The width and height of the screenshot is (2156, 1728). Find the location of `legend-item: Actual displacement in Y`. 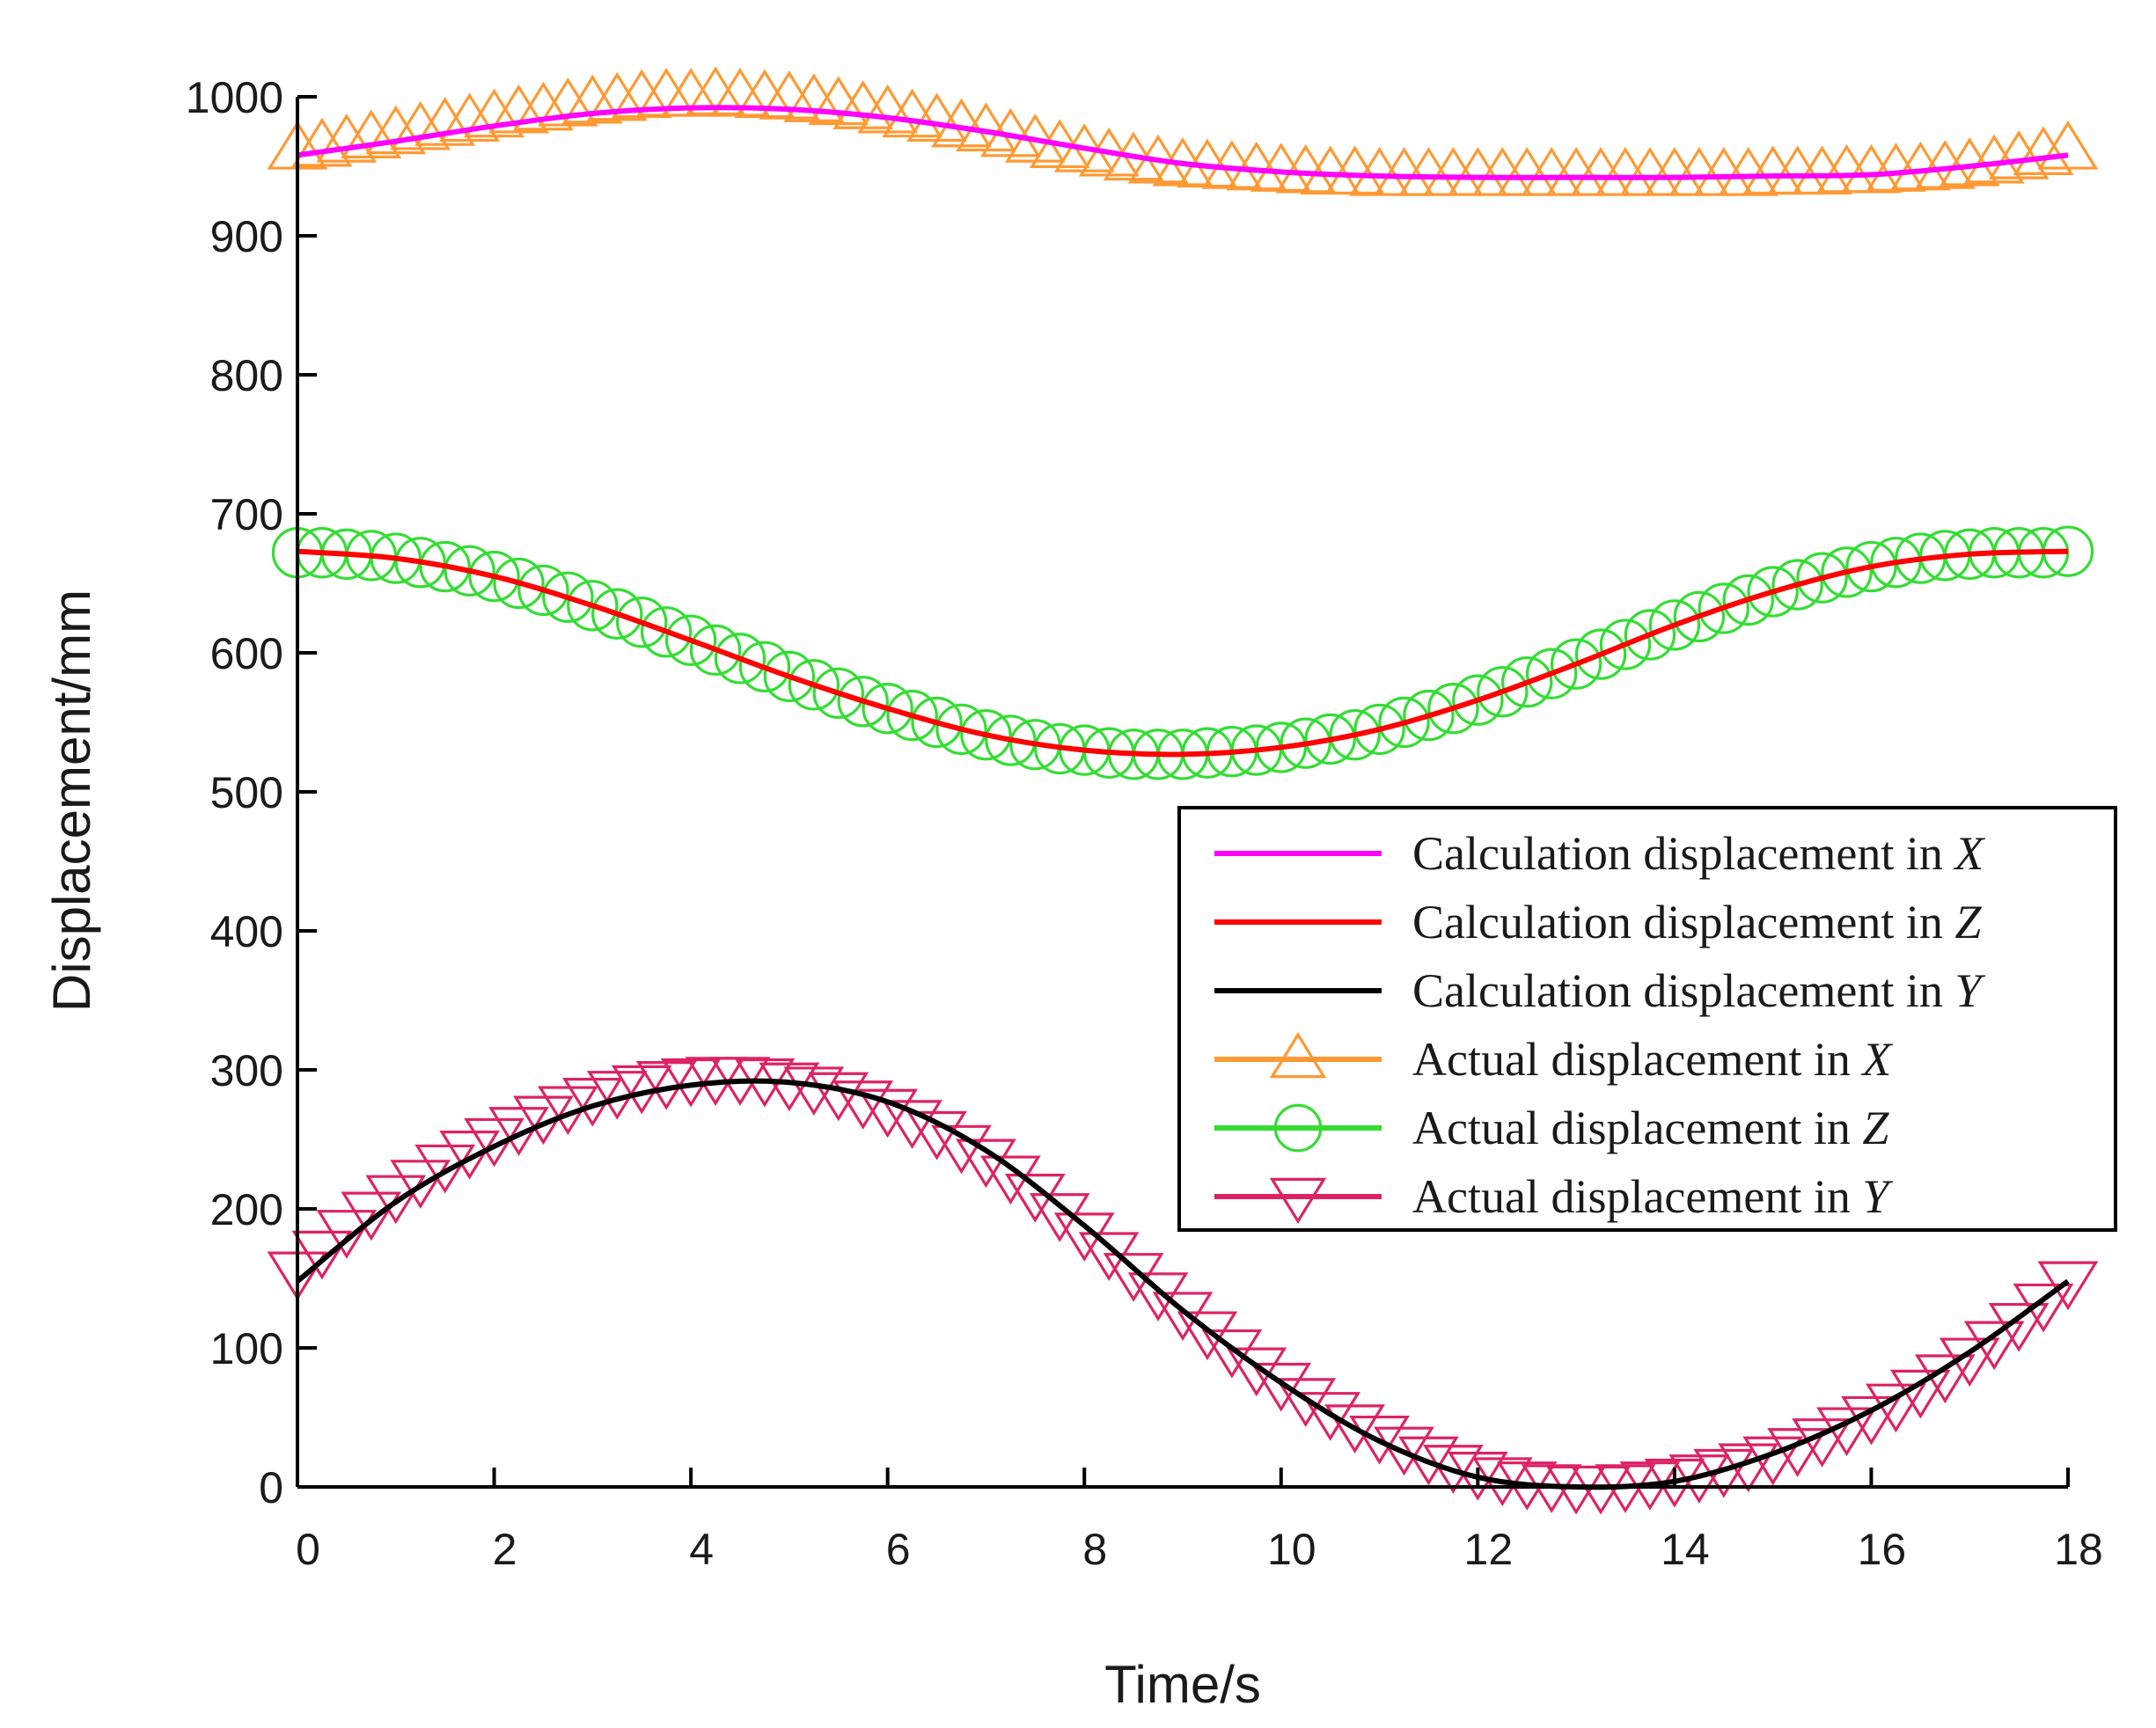

legend-item: Actual displacement in Y is located at coordinates (1554, 1198).